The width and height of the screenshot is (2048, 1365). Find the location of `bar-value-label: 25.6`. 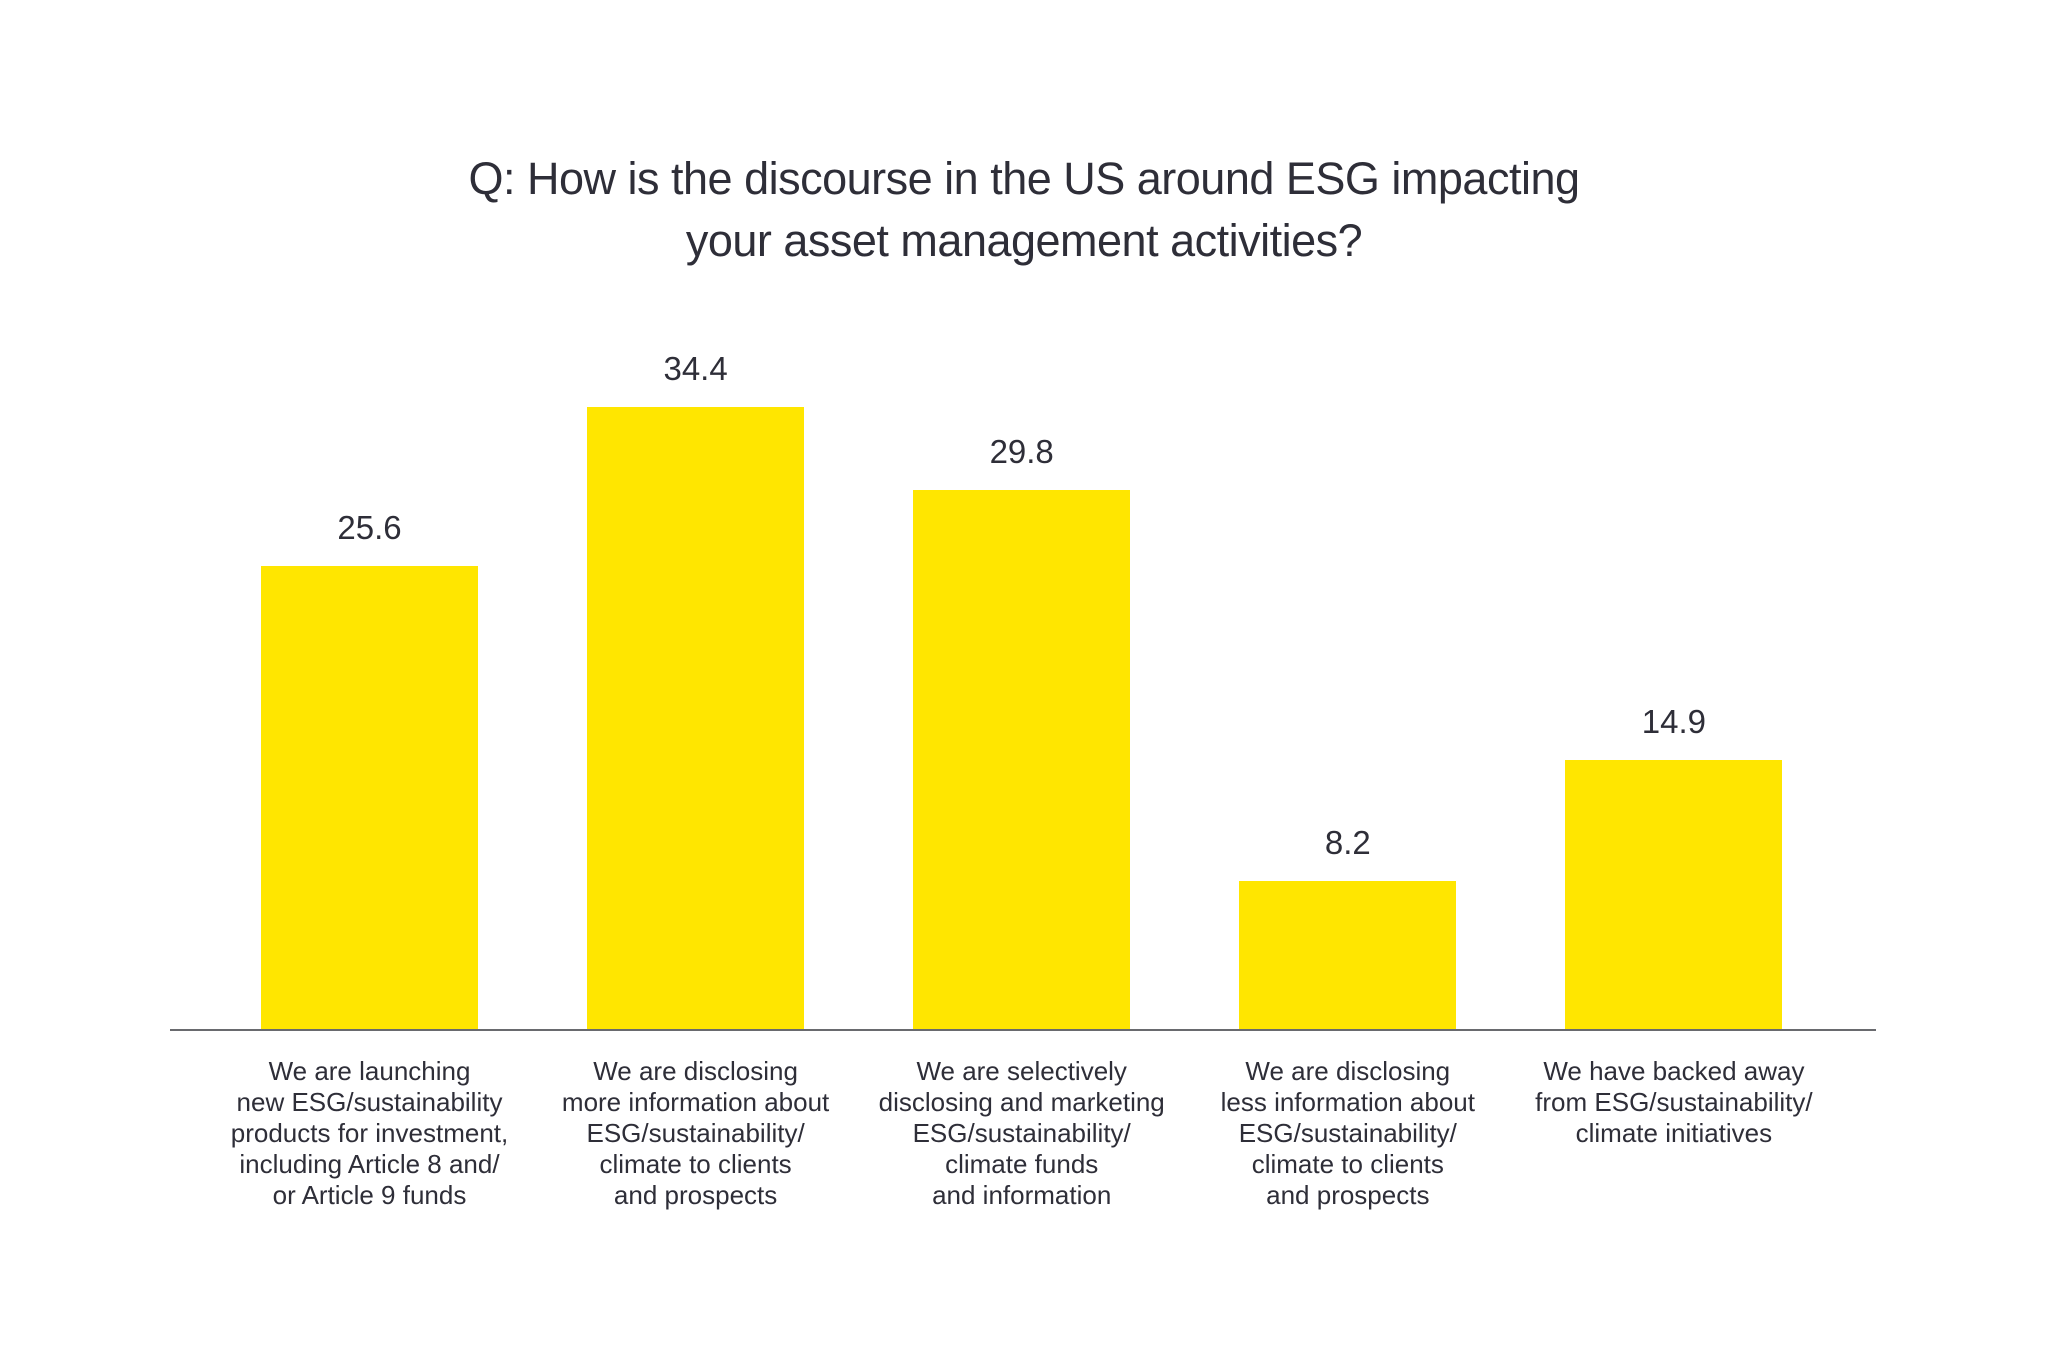

bar-value-label: 25.6 is located at coordinates (369, 527).